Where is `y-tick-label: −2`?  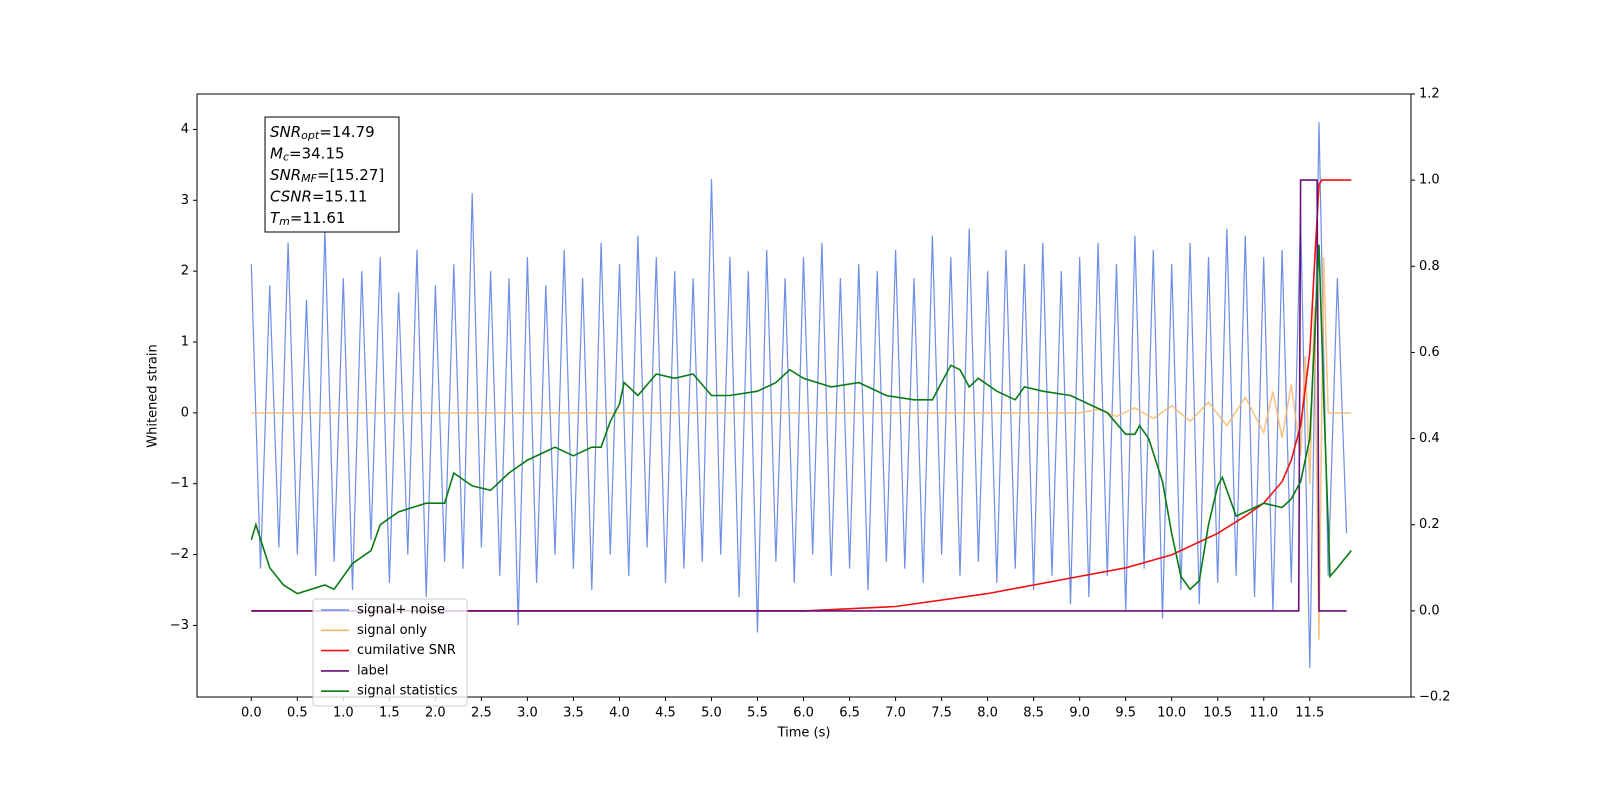 y-tick-label: −2 is located at coordinates (179, 554).